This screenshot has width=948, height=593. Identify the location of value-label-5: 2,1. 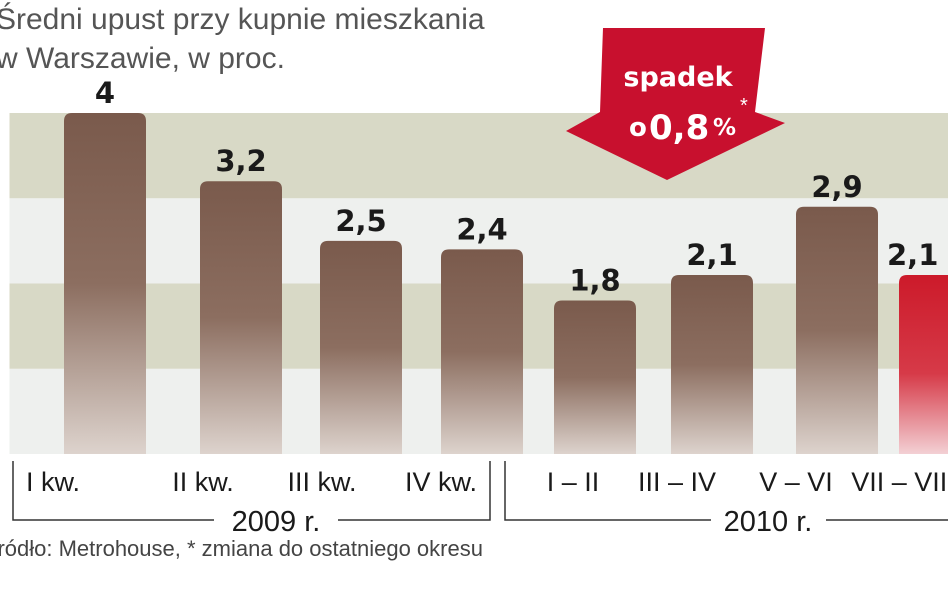
(711, 255).